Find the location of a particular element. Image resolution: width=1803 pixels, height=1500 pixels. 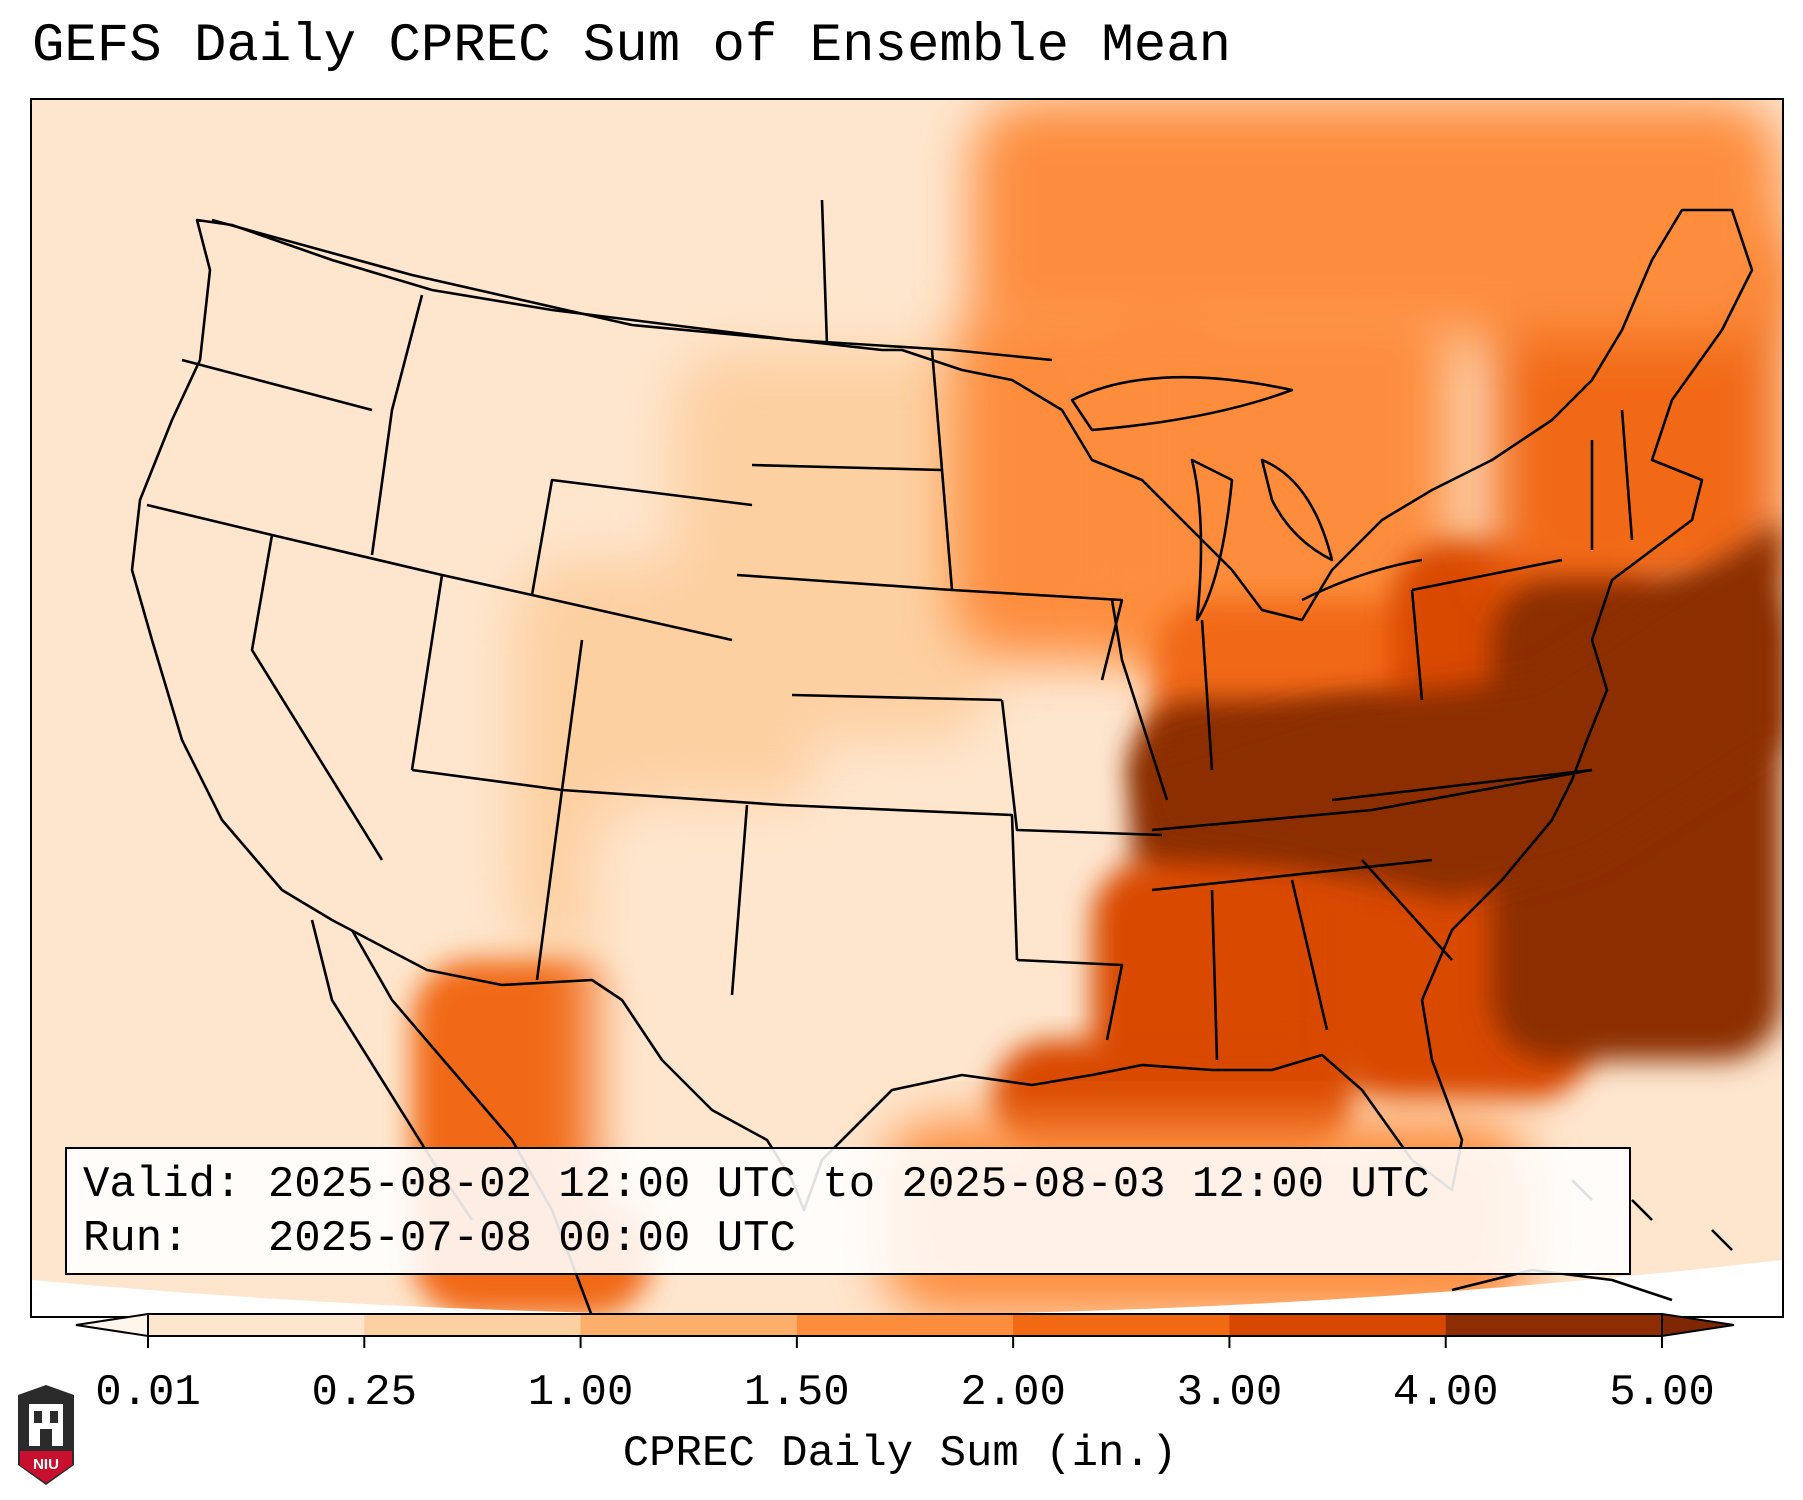

precip-region-northern-plains is located at coordinates (832, 545).